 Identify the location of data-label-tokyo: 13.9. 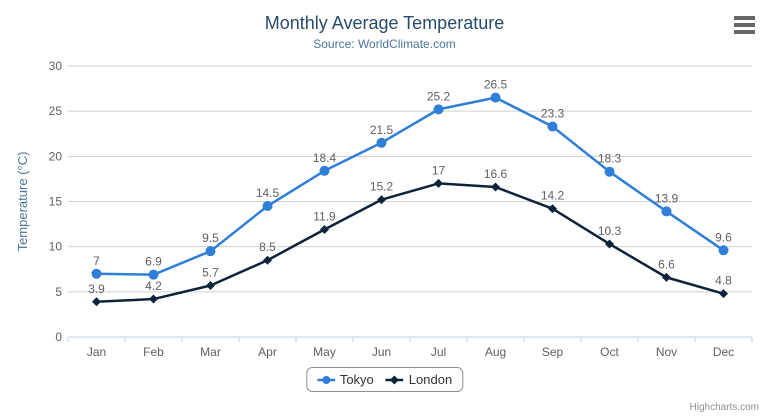
(667, 198).